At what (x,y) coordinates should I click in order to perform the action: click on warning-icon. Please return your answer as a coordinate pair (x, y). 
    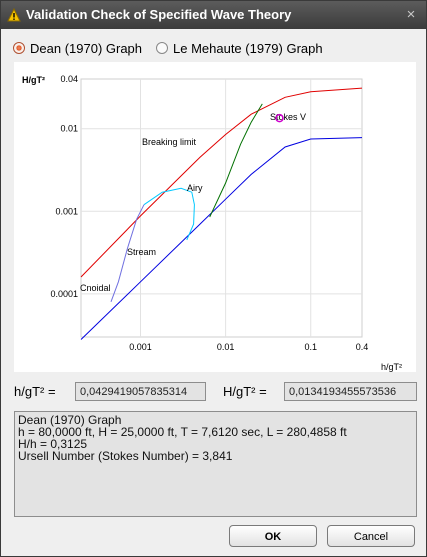
    Looking at the image, I should click on (14, 15).